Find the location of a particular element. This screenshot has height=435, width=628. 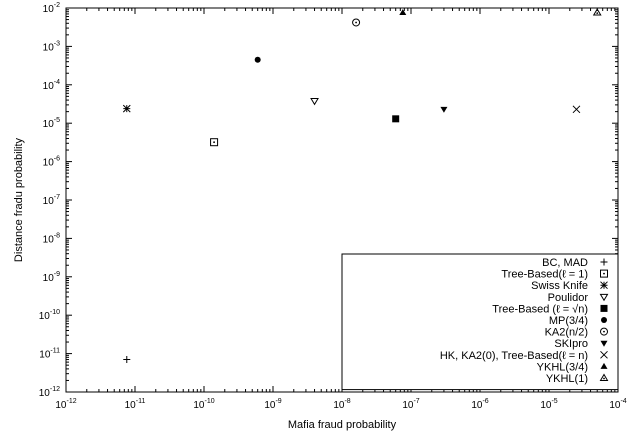

y-tick-label: 10⁻¹² is located at coordinates (49, 392).